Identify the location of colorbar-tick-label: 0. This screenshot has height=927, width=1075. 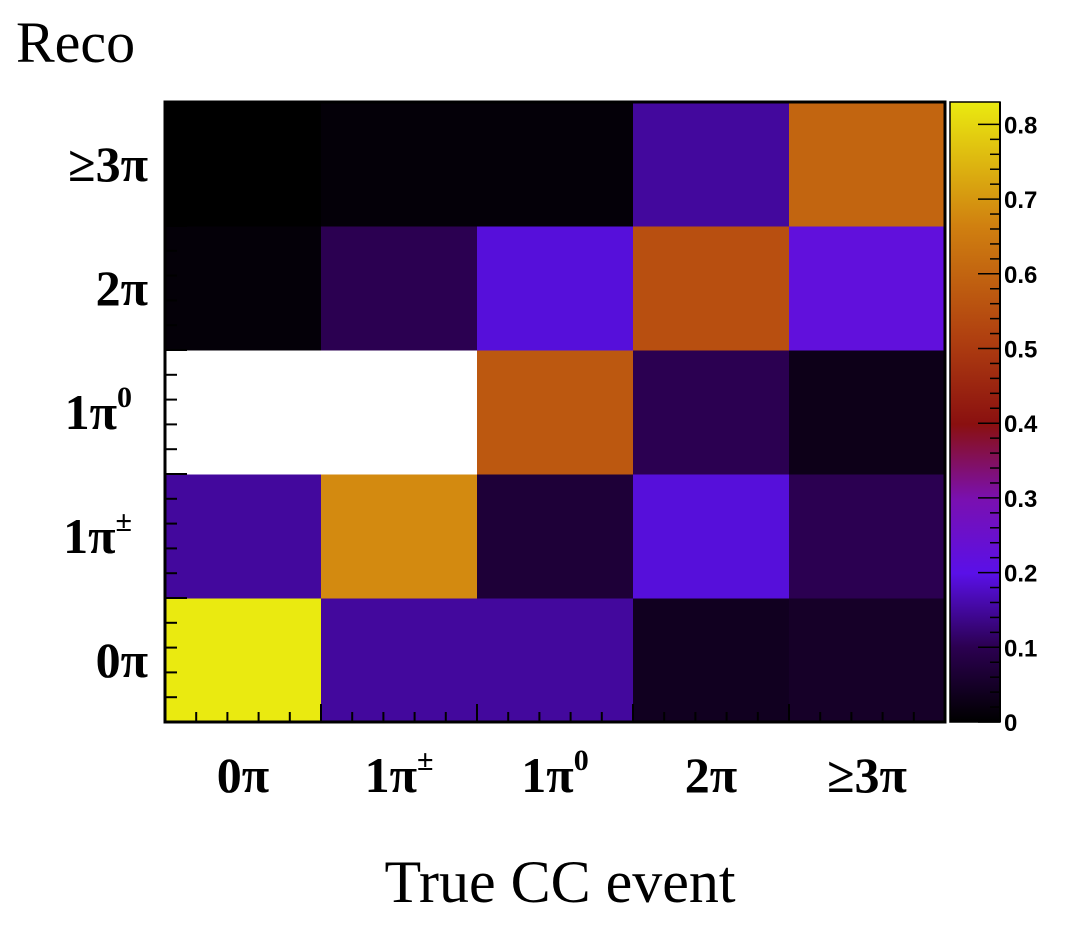
(1010, 723).